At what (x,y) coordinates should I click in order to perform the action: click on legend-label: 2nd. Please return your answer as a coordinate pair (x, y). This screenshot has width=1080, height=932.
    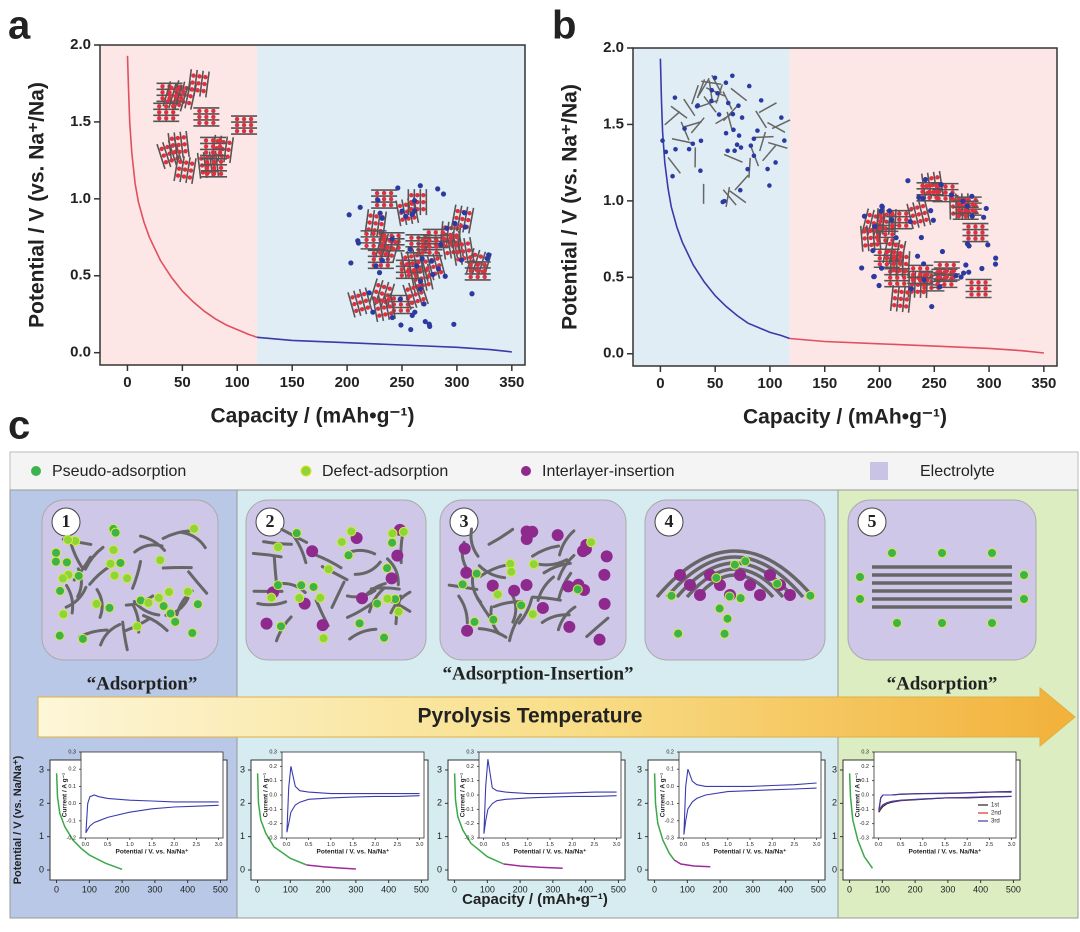
    Looking at the image, I should click on (996, 814).